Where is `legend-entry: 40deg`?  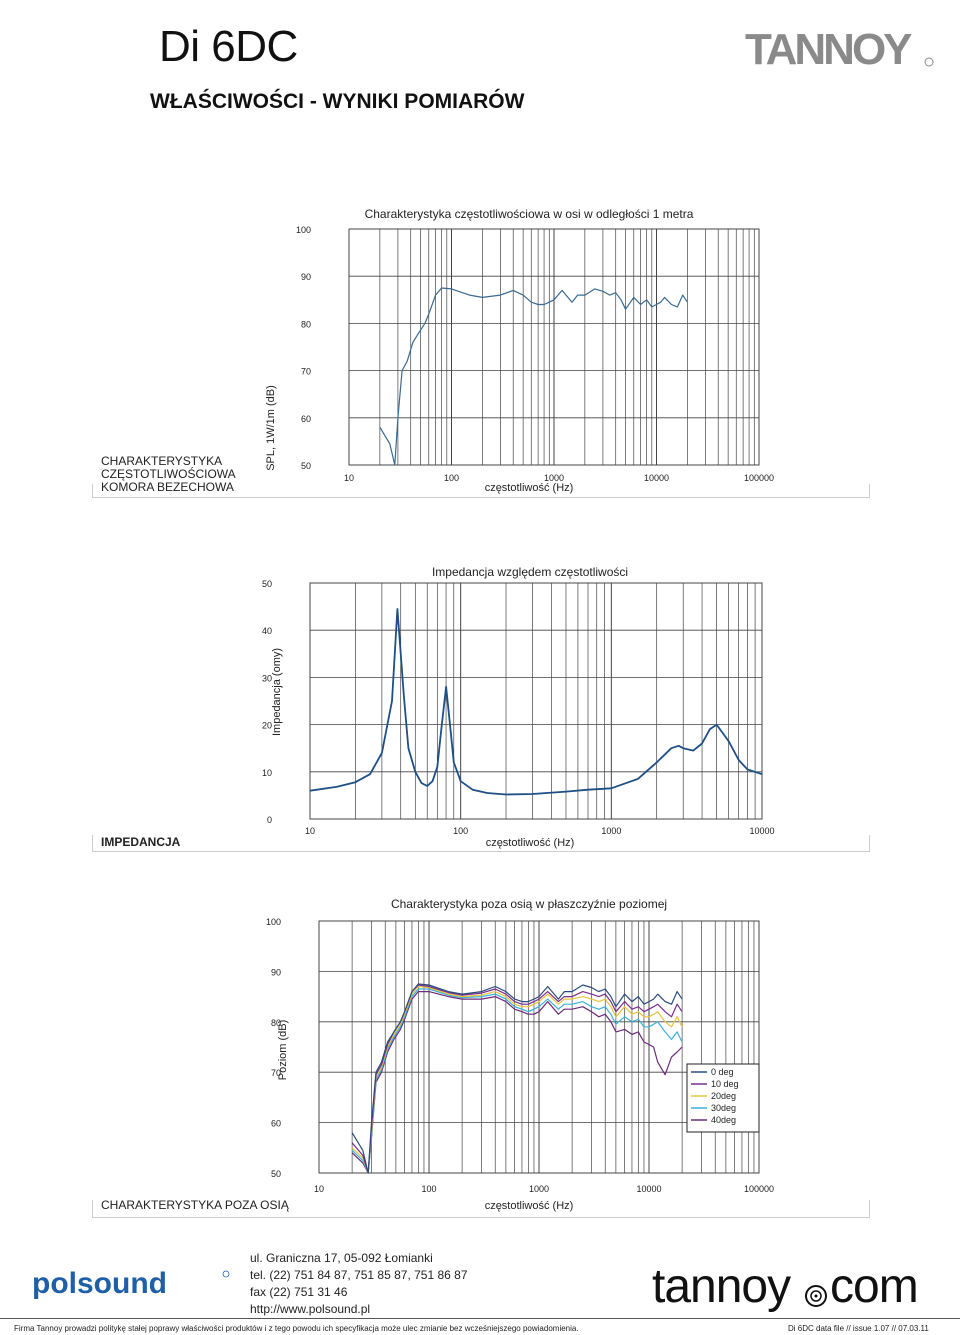 legend-entry: 40deg is located at coordinates (723, 1120).